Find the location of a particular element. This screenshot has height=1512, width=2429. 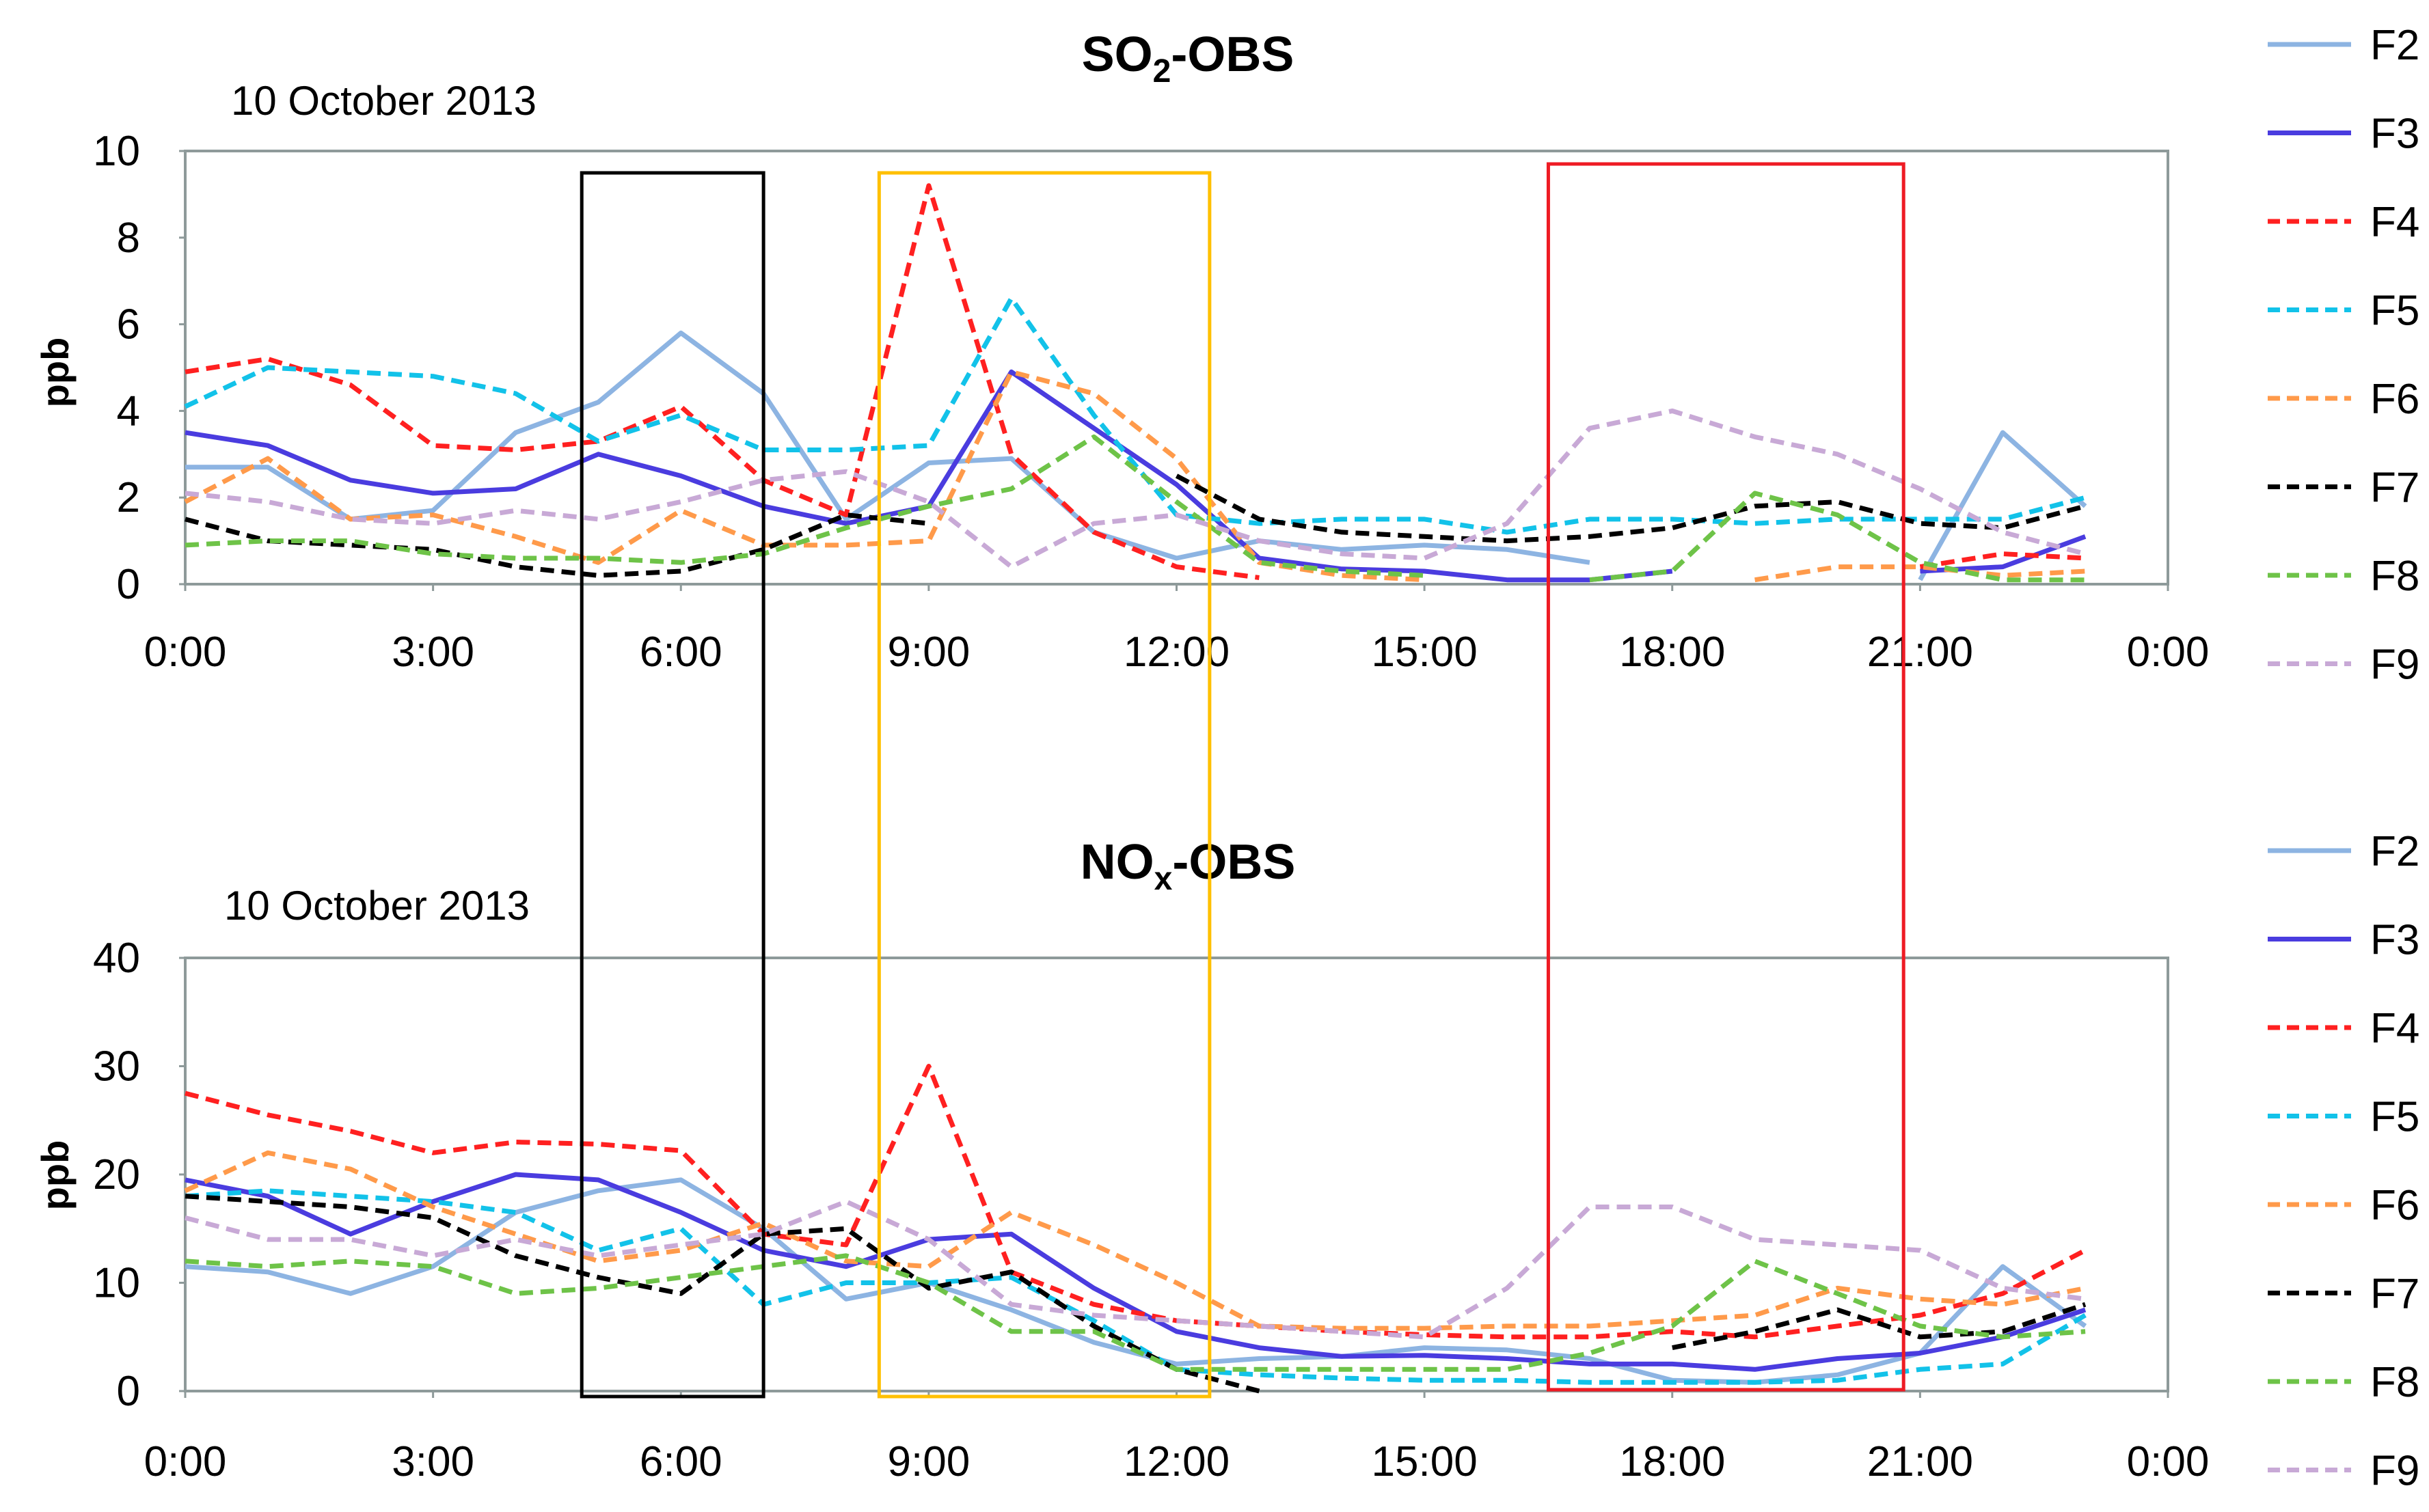

so2-series-f5 is located at coordinates (1135, 415).